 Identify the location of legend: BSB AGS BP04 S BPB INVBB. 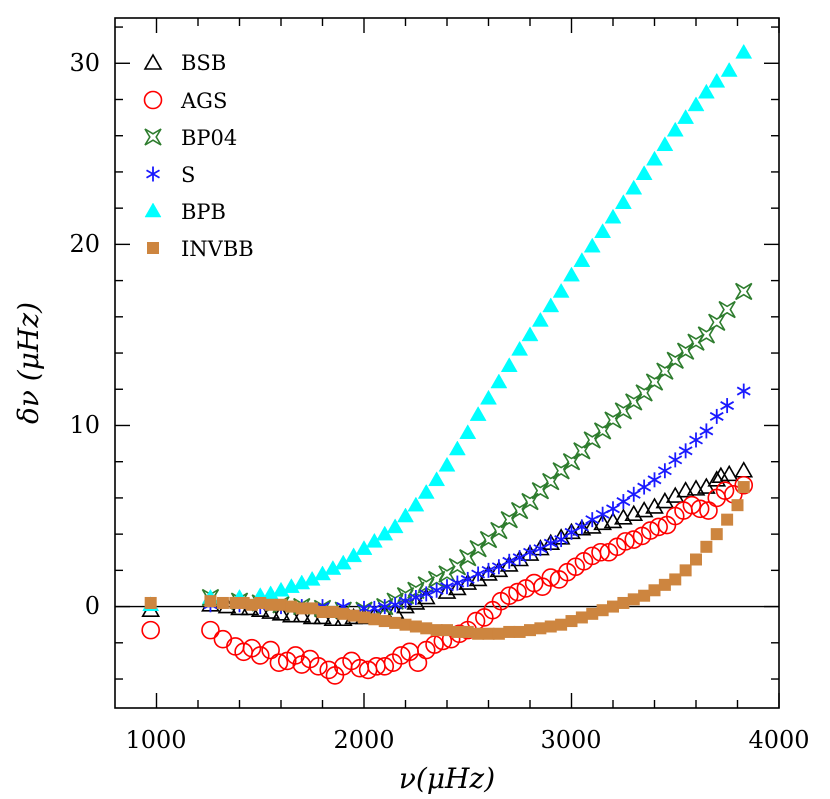
(198, 156).